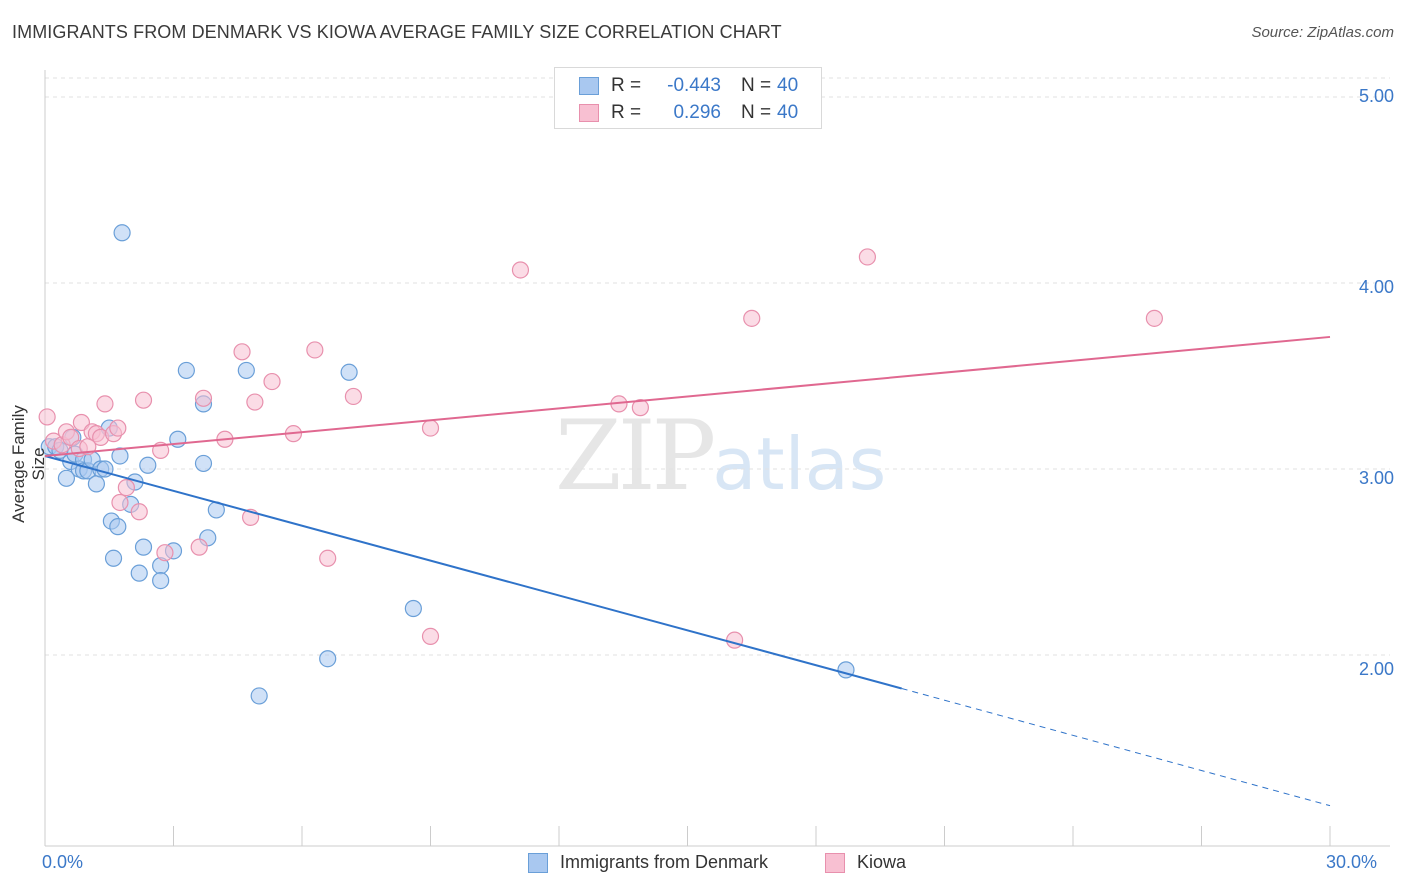 This screenshot has height=892, width=1406. I want to click on legend-stats-row-denmark: R = -0.443 N = 40, so click(688, 86).